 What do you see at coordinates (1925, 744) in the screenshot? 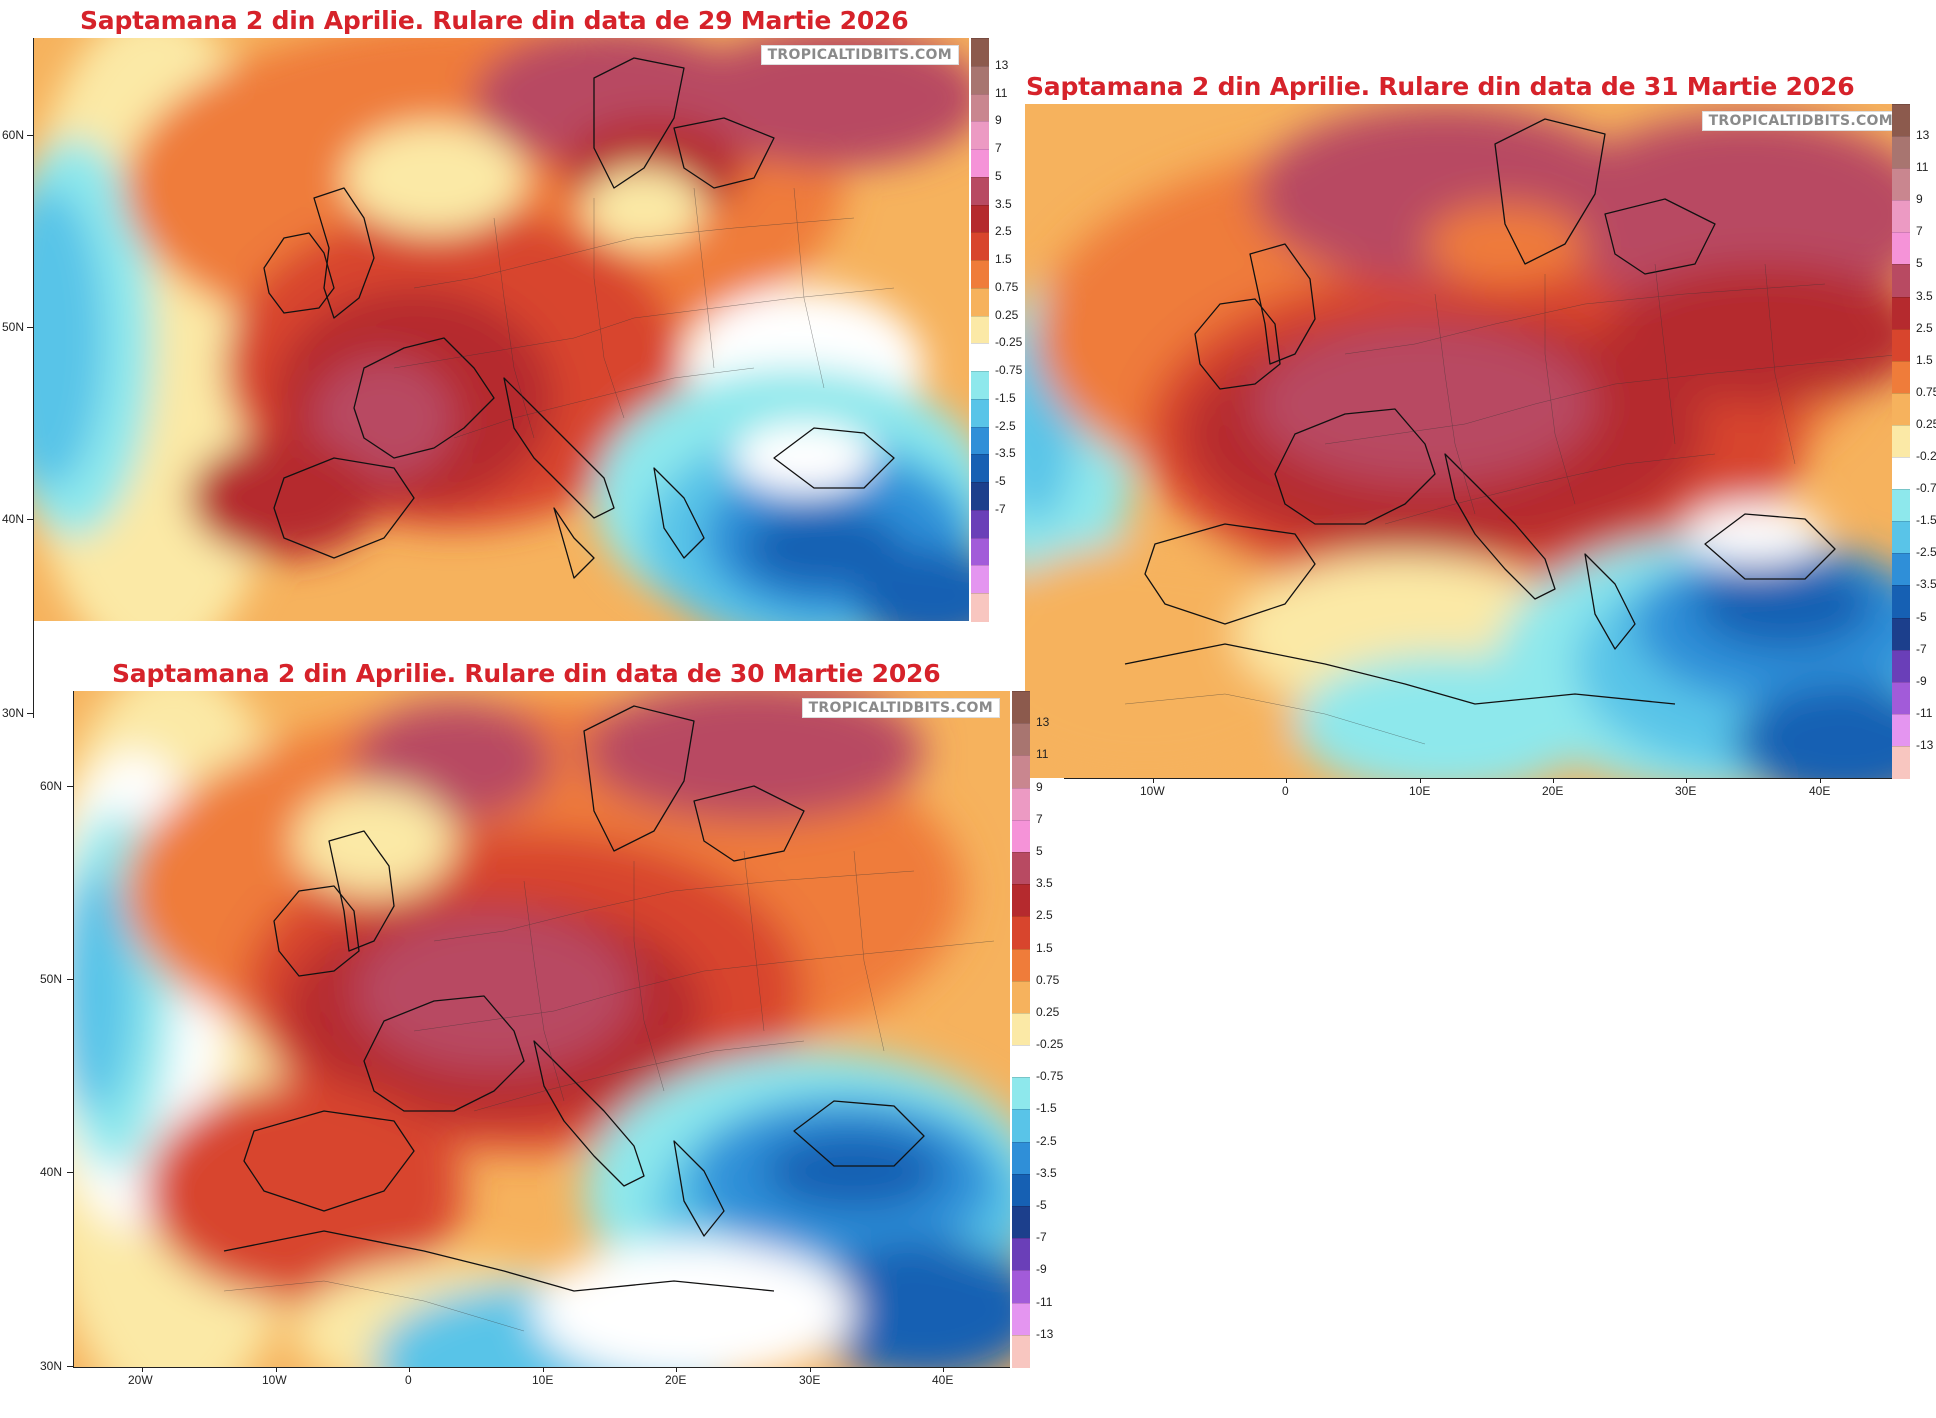
I see `colorbar-label: -13` at bounding box center [1925, 744].